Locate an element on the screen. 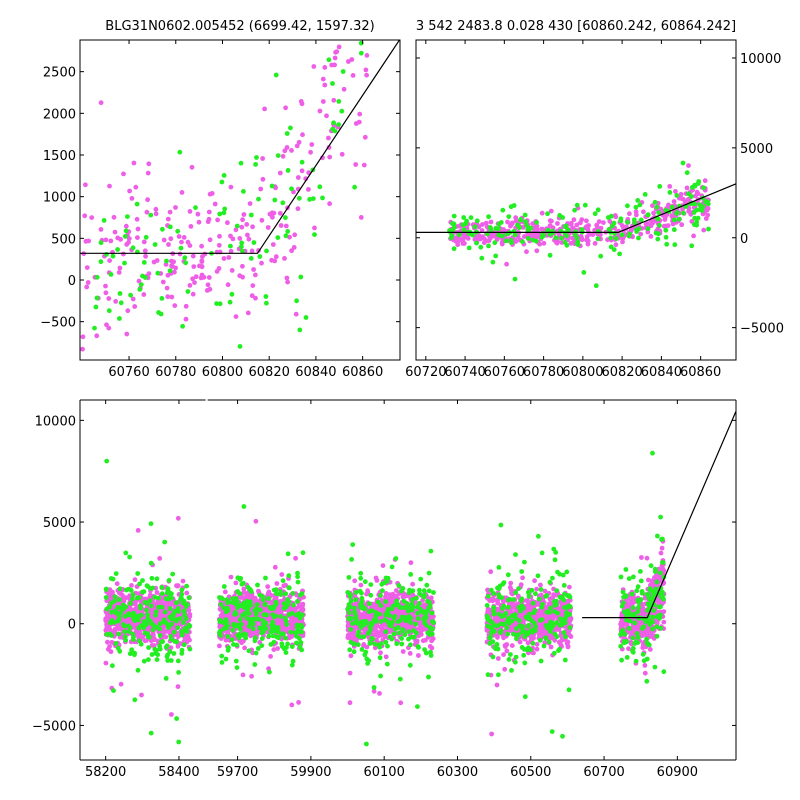  y-tick-label: 0 is located at coordinates (744, 239).